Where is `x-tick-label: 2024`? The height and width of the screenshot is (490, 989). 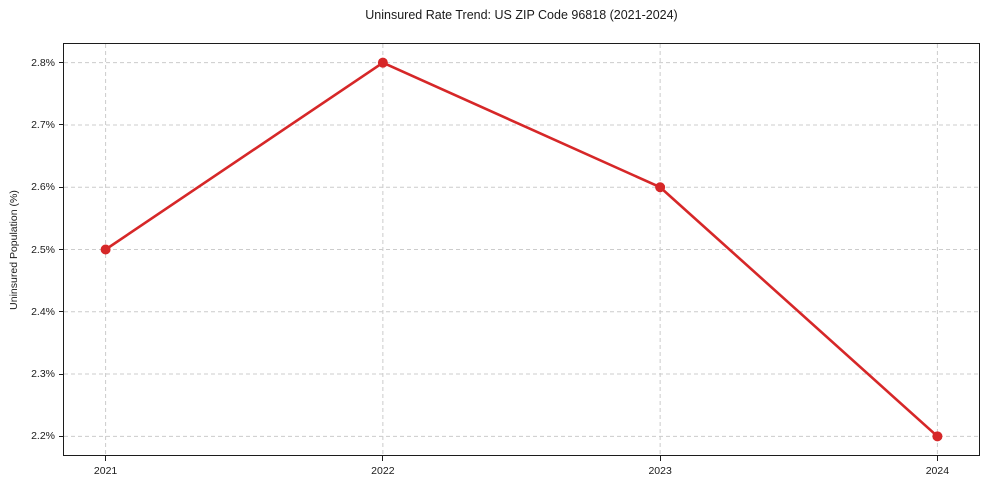
x-tick-label: 2024 is located at coordinates (937, 471).